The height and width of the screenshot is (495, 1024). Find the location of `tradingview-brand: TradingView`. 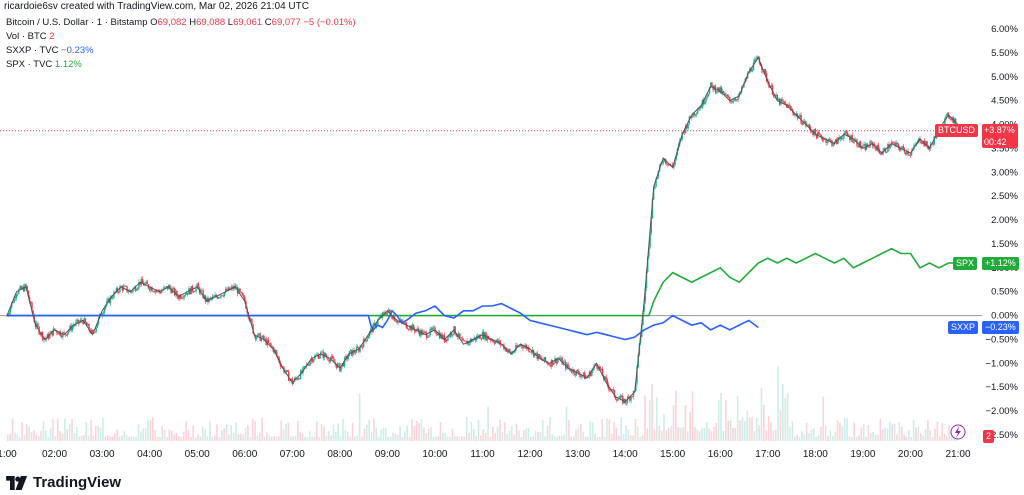

tradingview-brand: TradingView is located at coordinates (63, 482).